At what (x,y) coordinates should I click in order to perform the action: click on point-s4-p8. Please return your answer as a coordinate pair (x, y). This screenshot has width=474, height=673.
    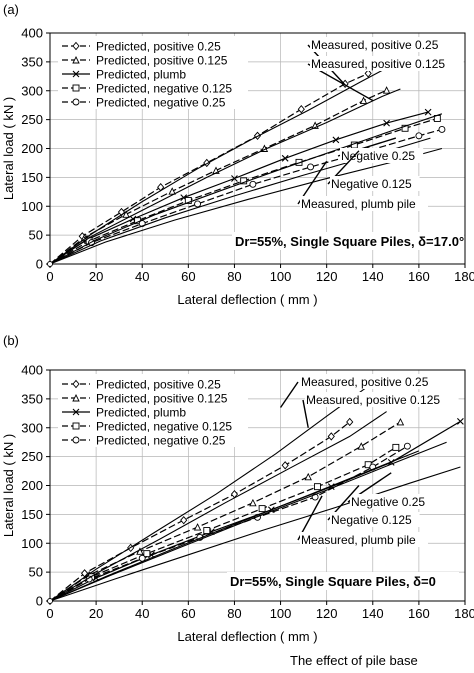
    Looking at the image, I should click on (442, 129).